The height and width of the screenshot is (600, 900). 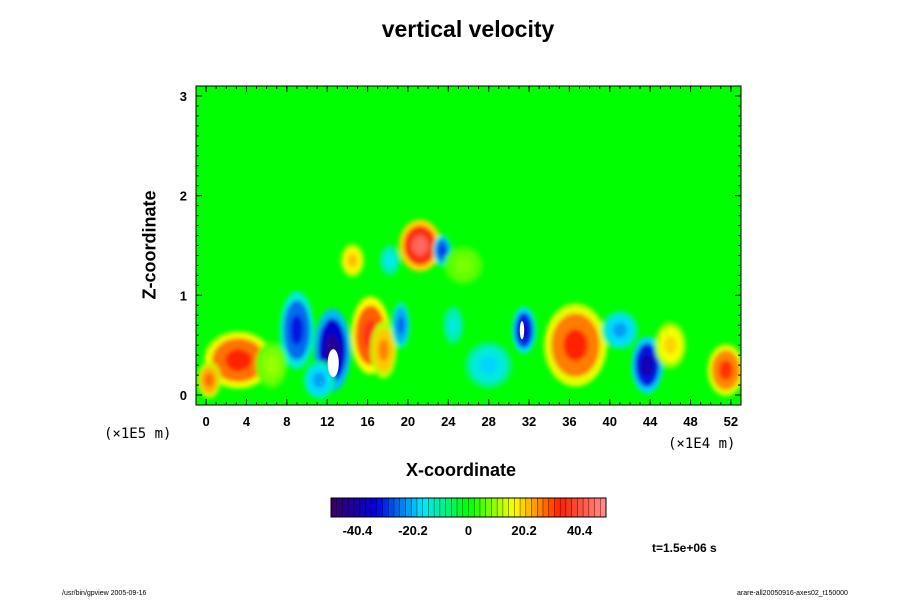 What do you see at coordinates (149, 245) in the screenshot?
I see `y-axis-label: Z-coordinate` at bounding box center [149, 245].